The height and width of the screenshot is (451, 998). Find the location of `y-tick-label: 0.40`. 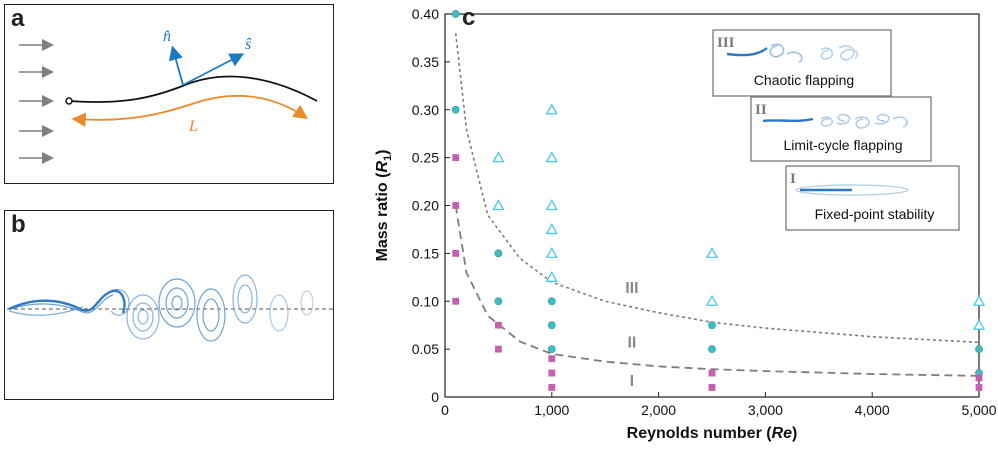

y-tick-label: 0.40 is located at coordinates (425, 14).